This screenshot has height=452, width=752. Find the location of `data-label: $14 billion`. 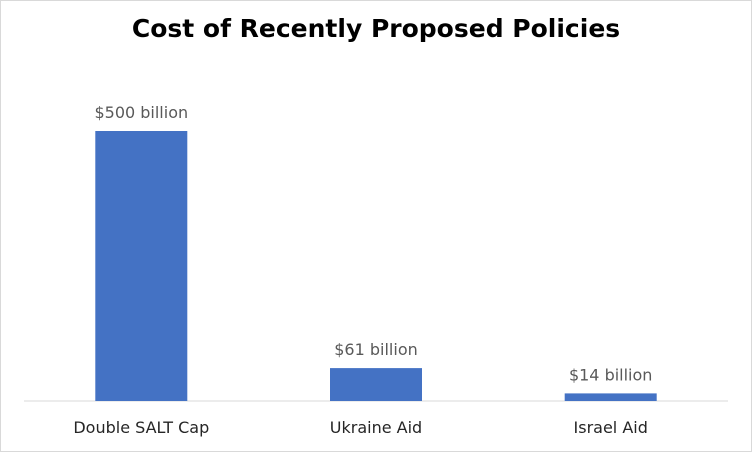

data-label: $14 billion is located at coordinates (611, 374).